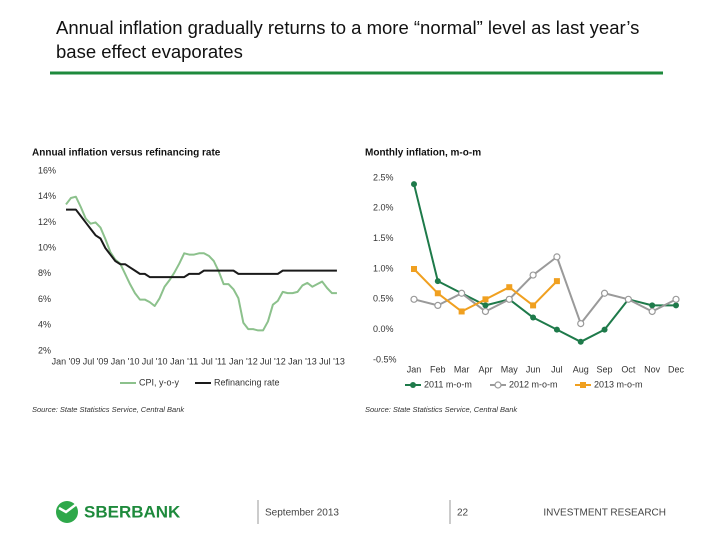  I want to click on x-tick-label: Jan '13, so click(302, 361).